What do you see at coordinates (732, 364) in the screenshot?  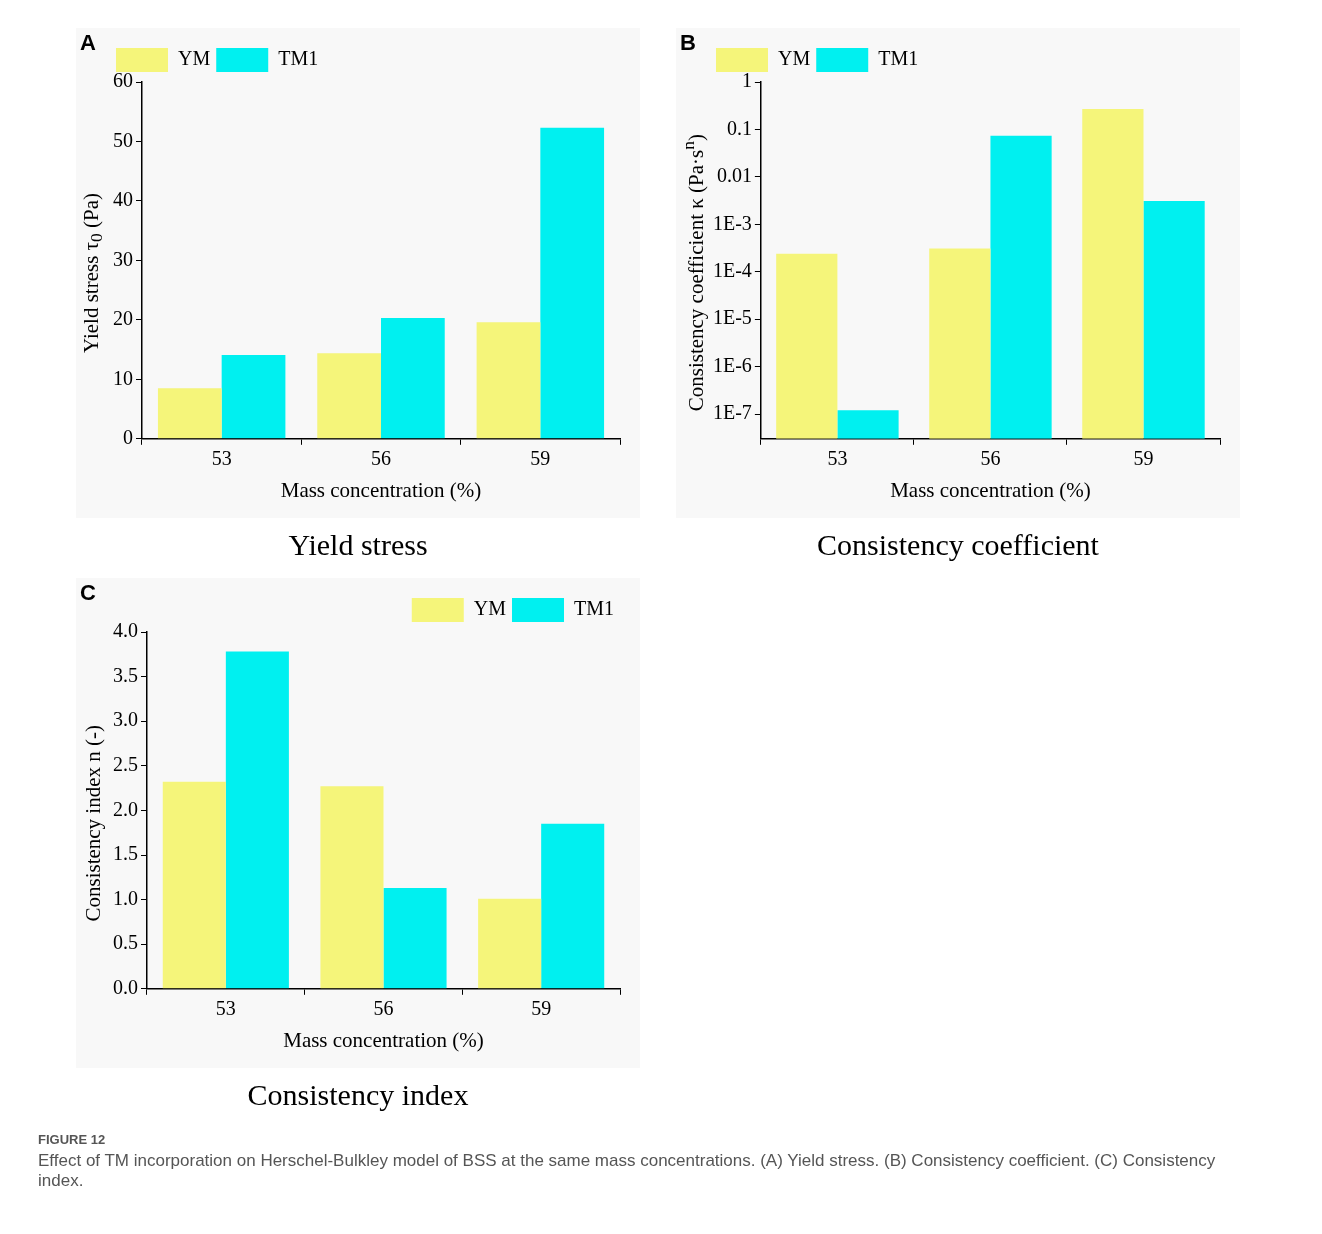 I see `y-tick-label: 1E-6` at bounding box center [732, 364].